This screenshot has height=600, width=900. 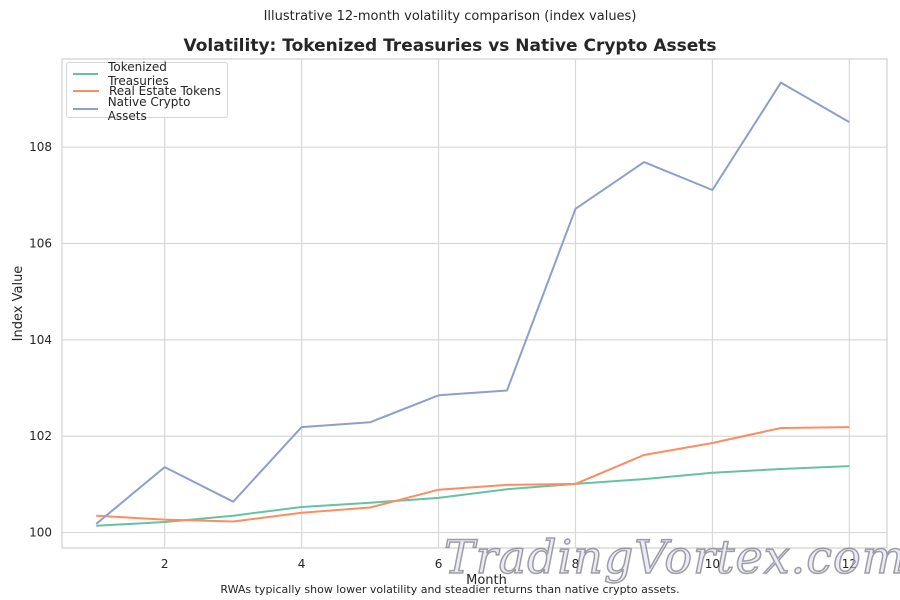 I want to click on series-line-real-estate-tokens, so click(x=473, y=474).